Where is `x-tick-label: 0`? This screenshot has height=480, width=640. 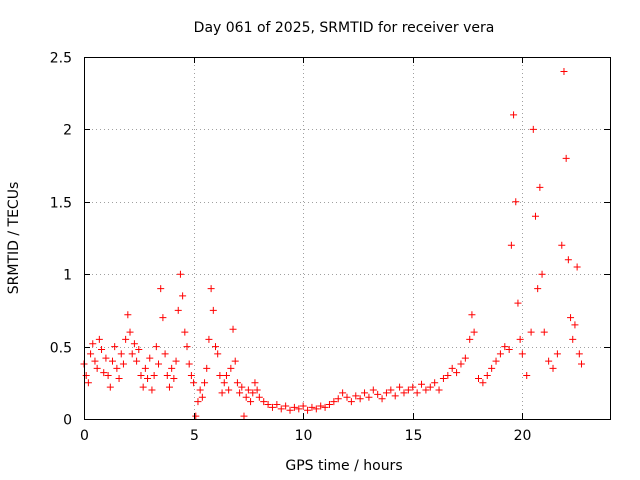 x-tick-label: 0 is located at coordinates (84, 436).